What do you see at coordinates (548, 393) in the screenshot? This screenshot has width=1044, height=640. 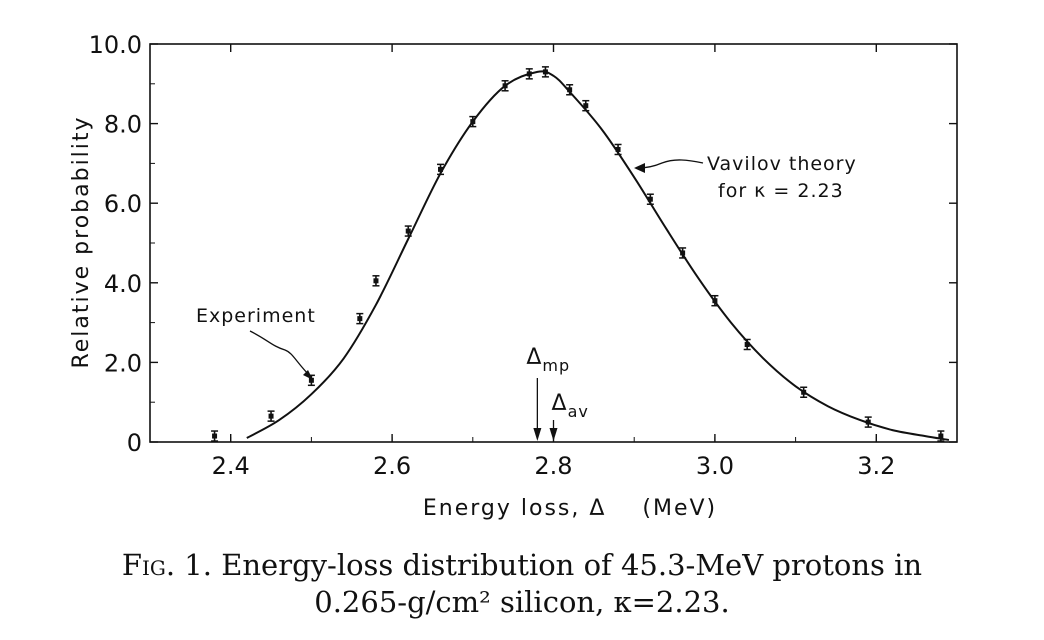 I see `delta-mp-marker: Δmp` at bounding box center [548, 393].